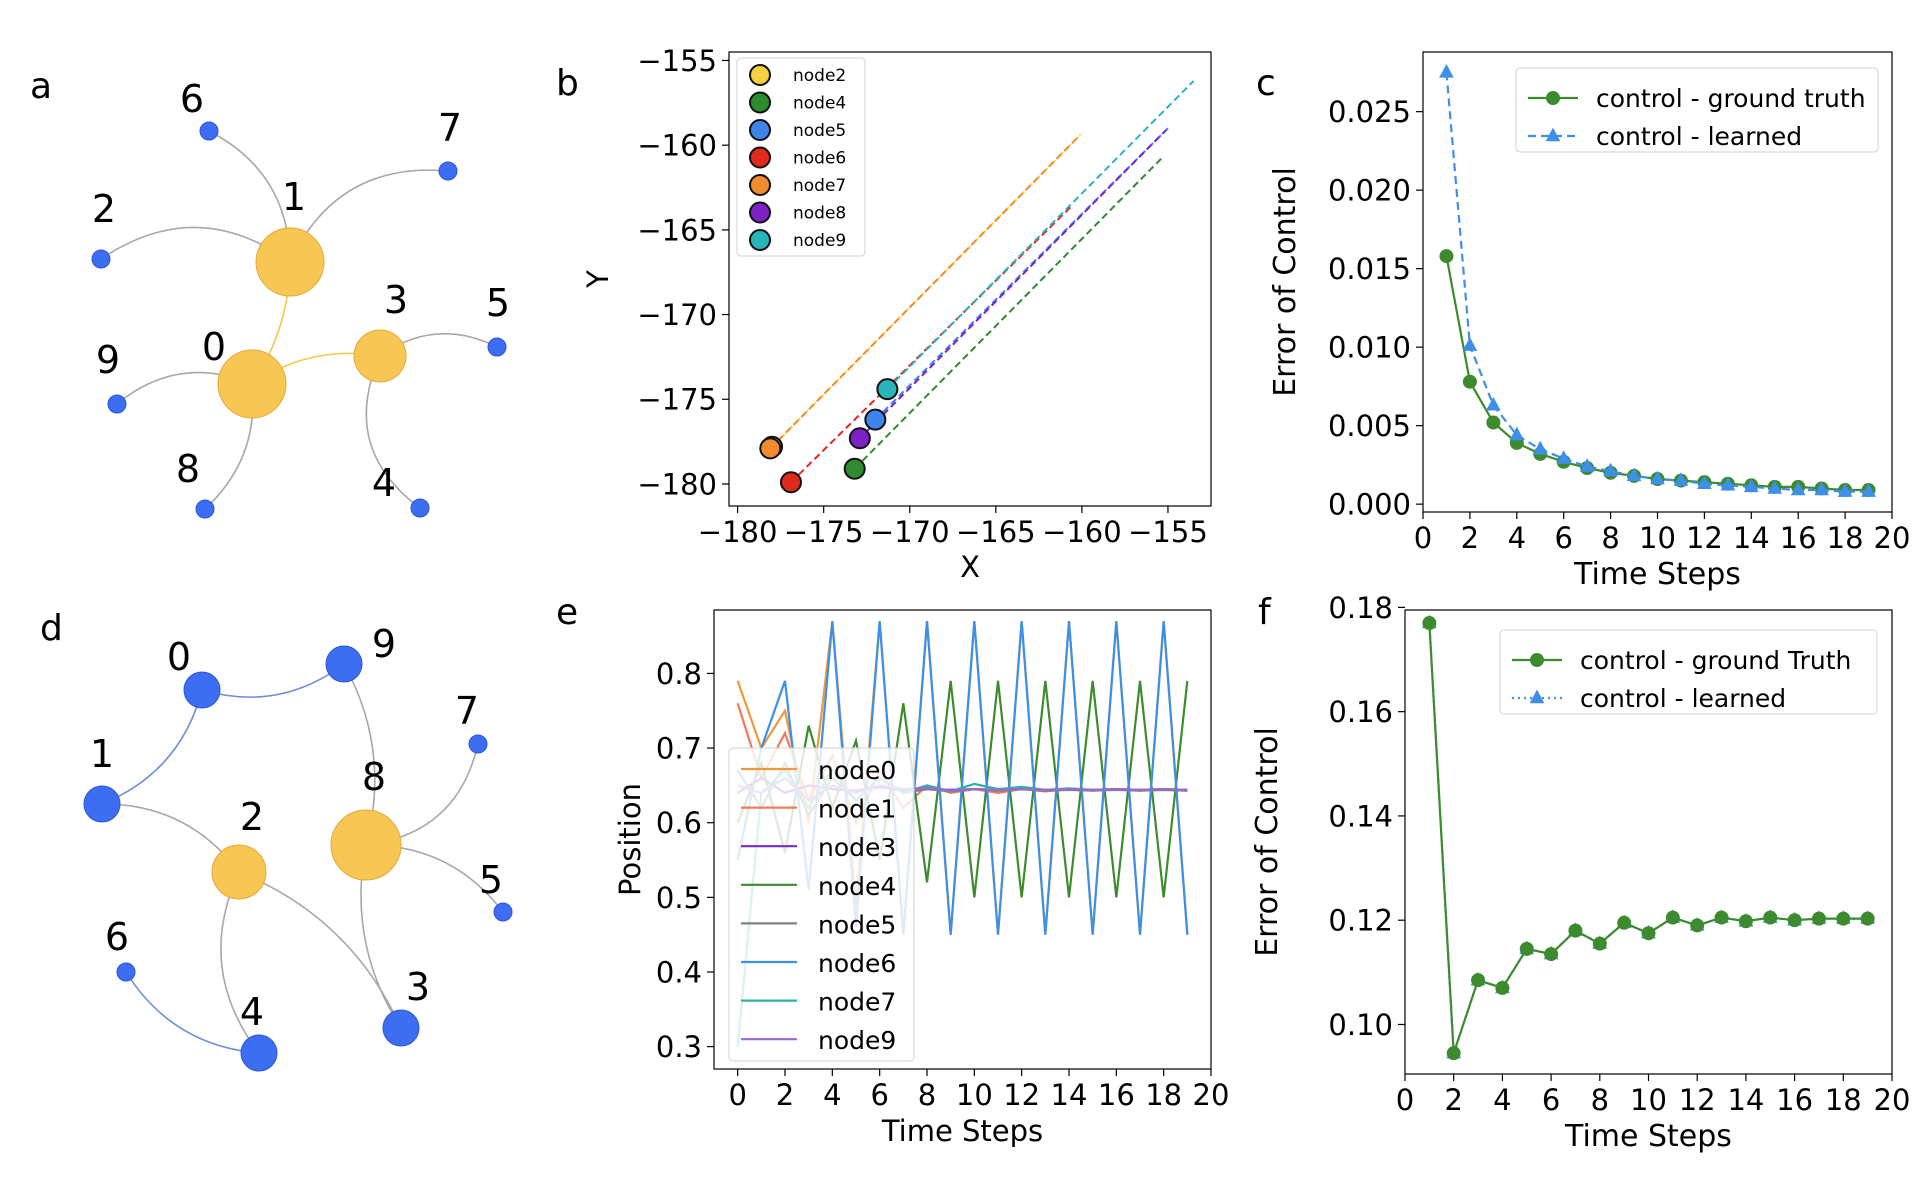 Image resolution: width=1932 pixels, height=1178 pixels. What do you see at coordinates (996, 532) in the screenshot?
I see `x-tick-label: −165` at bounding box center [996, 532].